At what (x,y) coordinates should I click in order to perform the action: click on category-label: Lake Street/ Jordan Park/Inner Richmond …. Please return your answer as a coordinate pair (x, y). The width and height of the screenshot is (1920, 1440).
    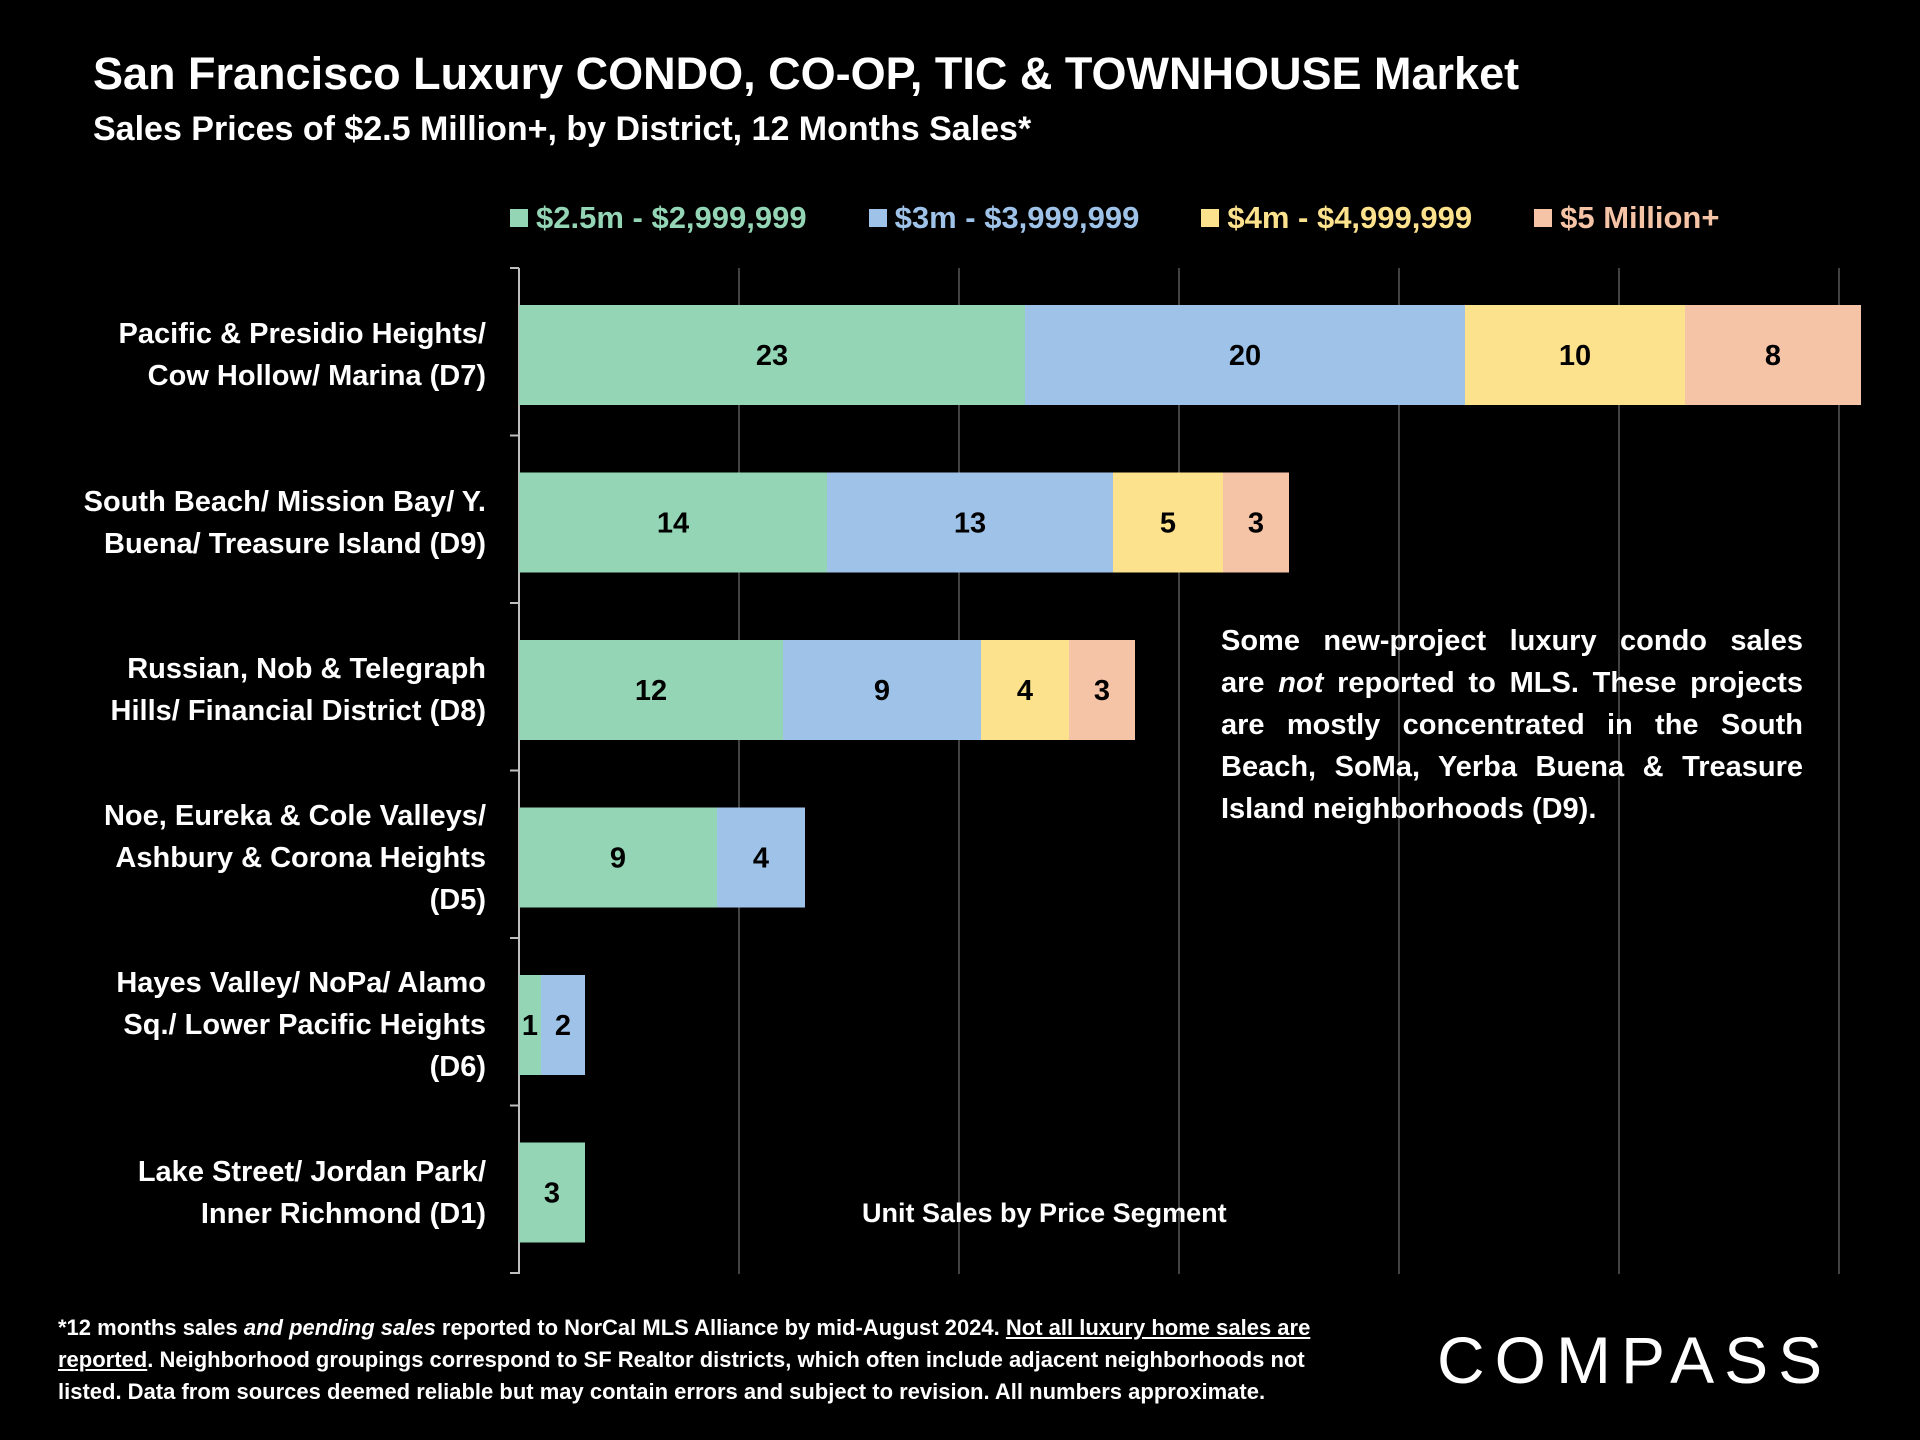
    Looking at the image, I should click on (251, 1193).